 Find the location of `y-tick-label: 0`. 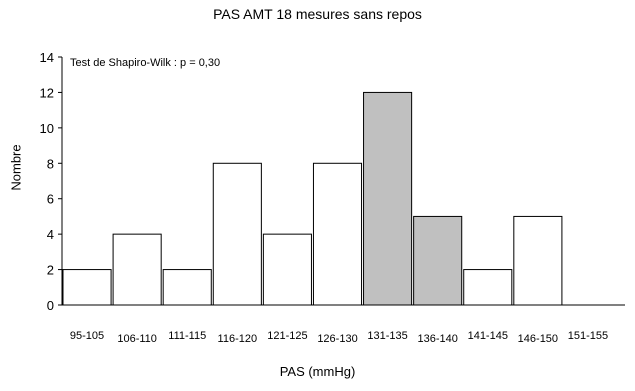

y-tick-label: 0 is located at coordinates (50, 305).